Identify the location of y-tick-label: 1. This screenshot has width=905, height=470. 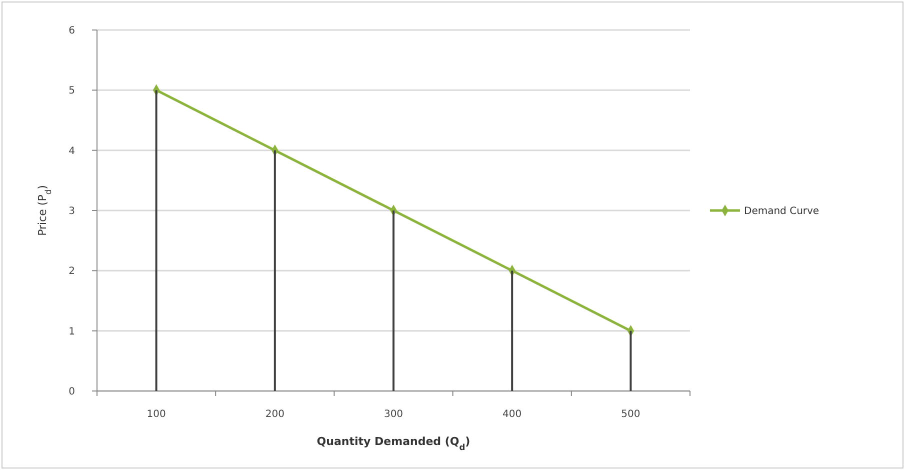
(71, 332).